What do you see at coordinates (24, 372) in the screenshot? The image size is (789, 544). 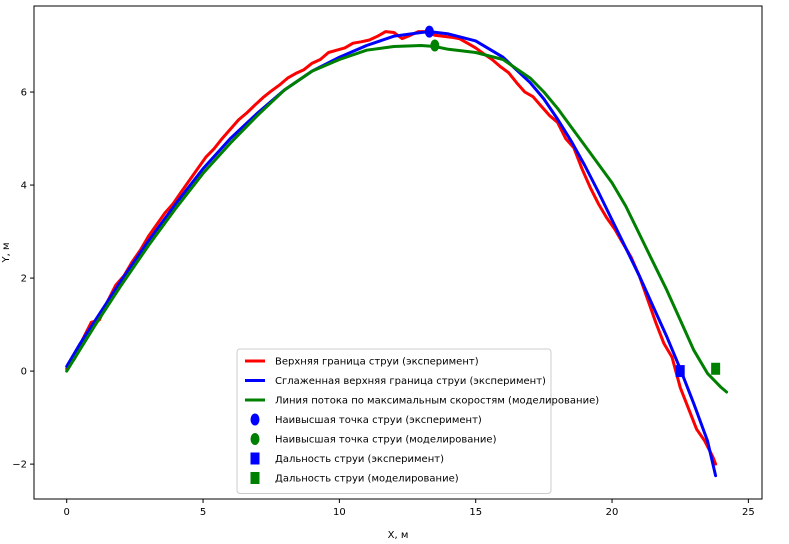 I see `y-tick-label: 0` at bounding box center [24, 372].